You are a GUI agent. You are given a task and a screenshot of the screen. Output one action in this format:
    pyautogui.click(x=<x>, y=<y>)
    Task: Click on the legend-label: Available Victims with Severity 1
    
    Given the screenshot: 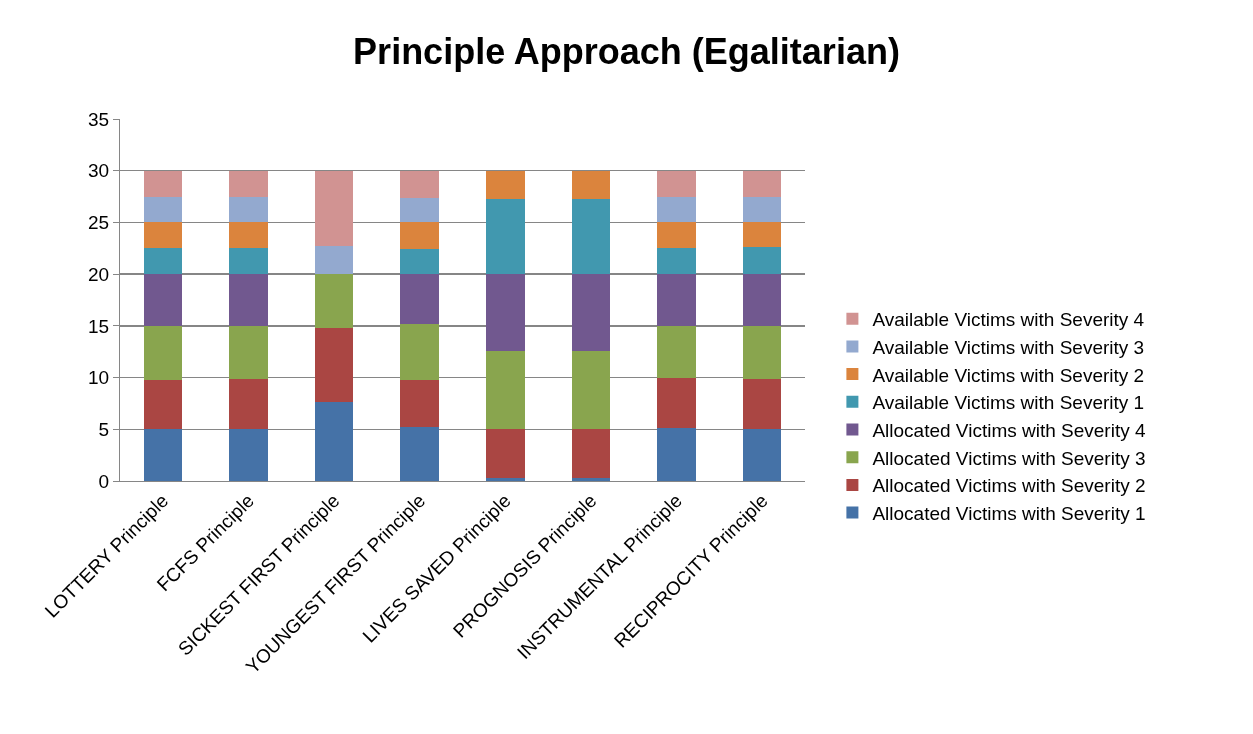 What is the action you would take?
    pyautogui.click(x=1008, y=403)
    